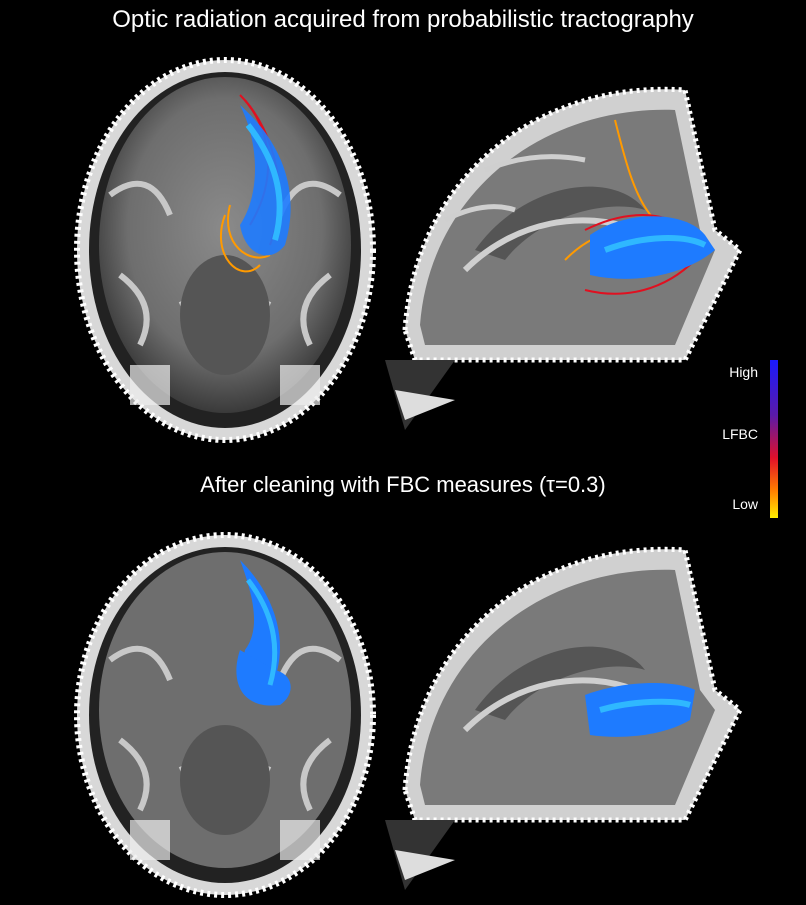 The image size is (806, 905). I want to click on colorbar, so click(774, 439).